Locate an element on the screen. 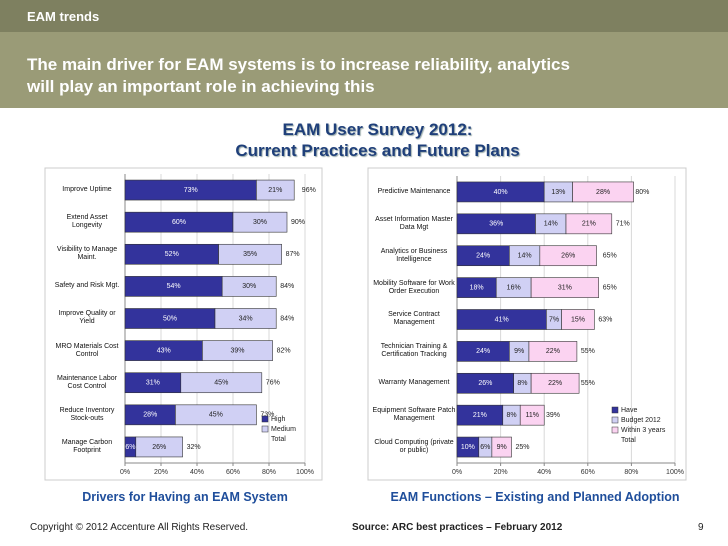  category-label: Manage Carbon Footprint is located at coordinates (87, 446).